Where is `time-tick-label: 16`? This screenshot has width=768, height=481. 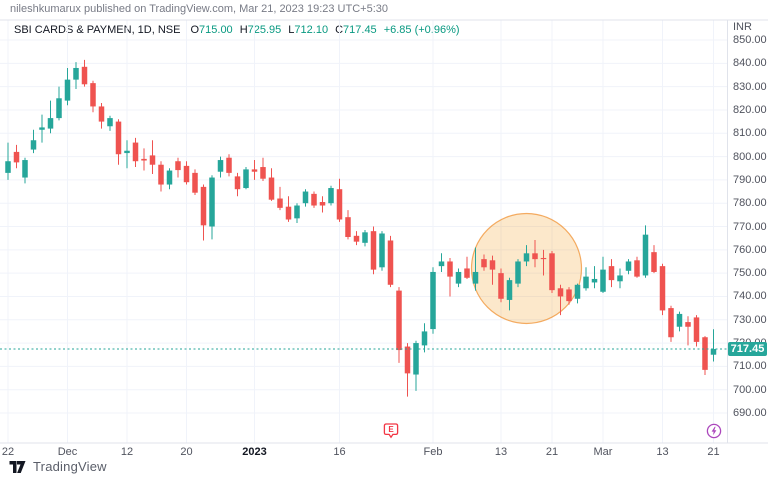
time-tick-label: 16 is located at coordinates (339, 452).